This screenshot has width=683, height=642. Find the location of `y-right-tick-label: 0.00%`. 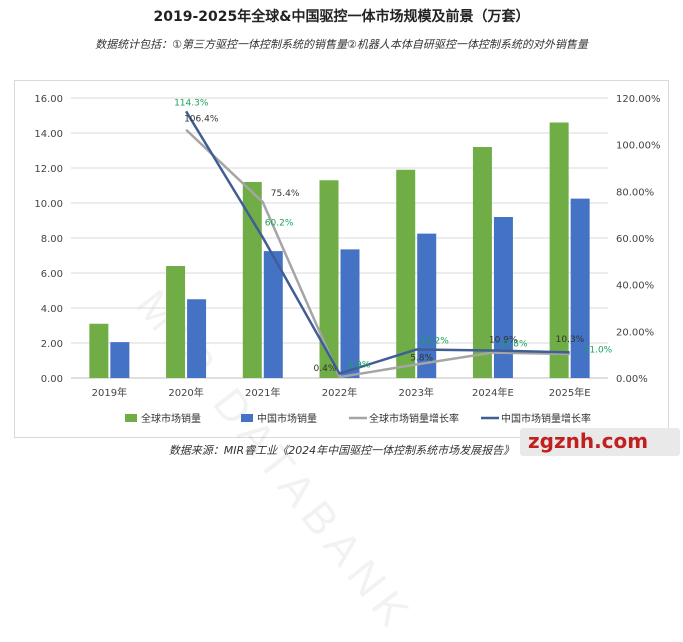

y-right-tick-label: 0.00% is located at coordinates (632, 379).